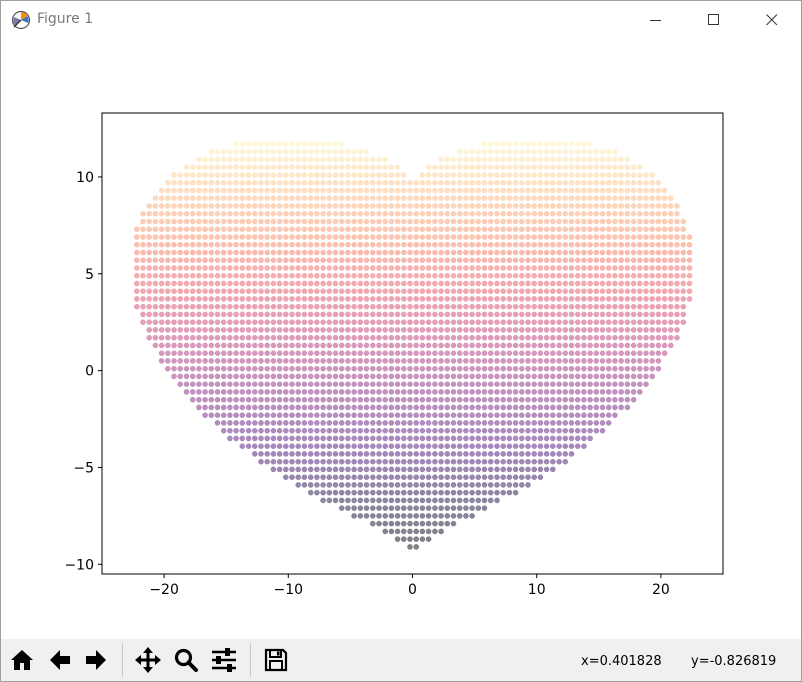  What do you see at coordinates (276, 660) in the screenshot?
I see `save-button` at bounding box center [276, 660].